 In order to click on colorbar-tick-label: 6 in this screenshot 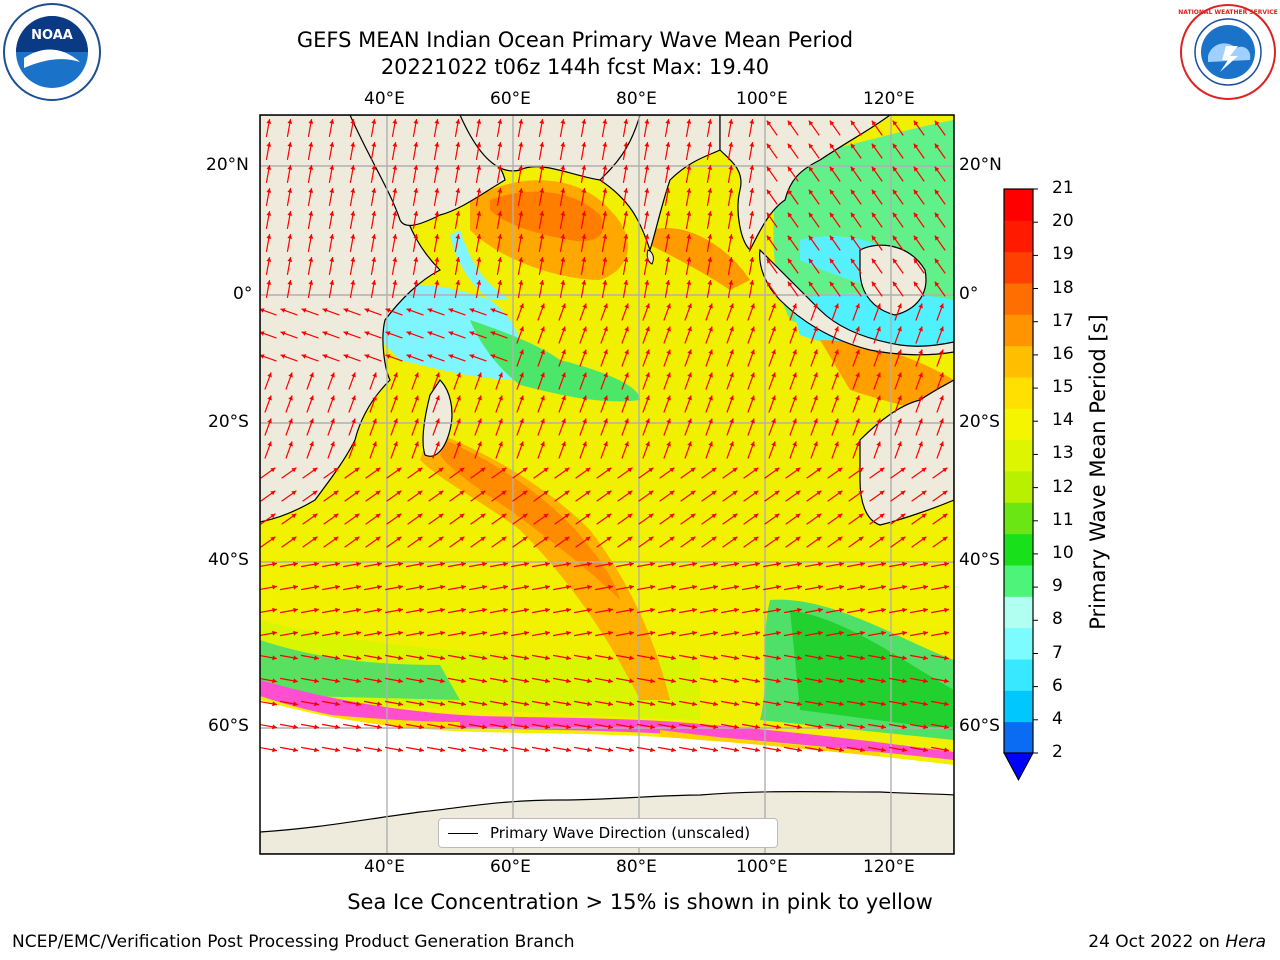, I will do `click(1057, 685)`.